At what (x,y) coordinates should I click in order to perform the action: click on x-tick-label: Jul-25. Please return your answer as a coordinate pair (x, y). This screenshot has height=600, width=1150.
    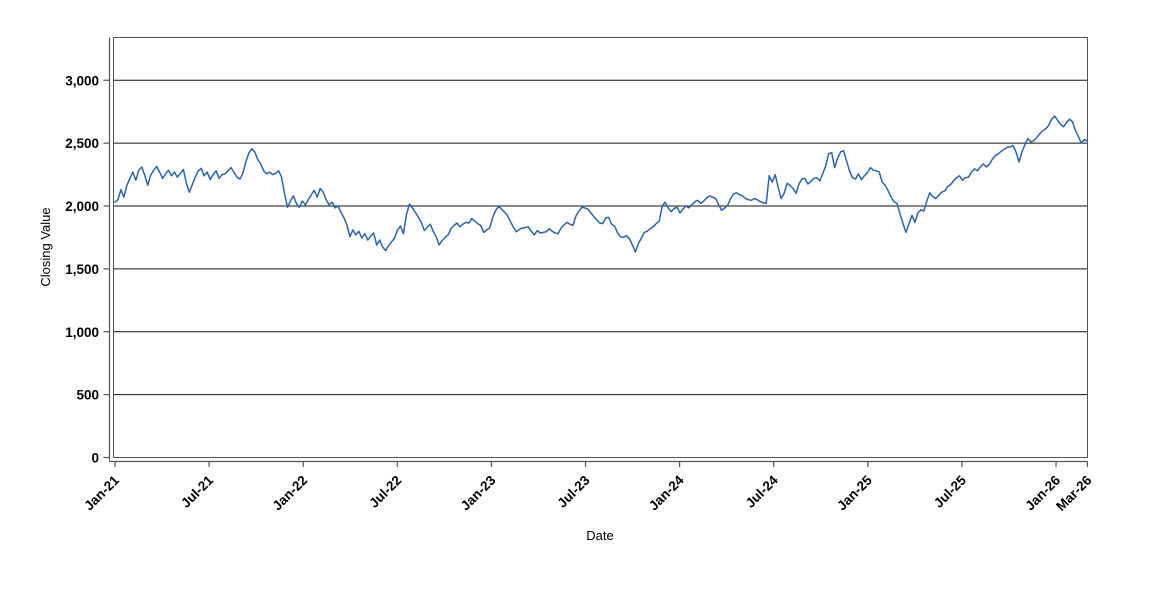
    Looking at the image, I should click on (950, 491).